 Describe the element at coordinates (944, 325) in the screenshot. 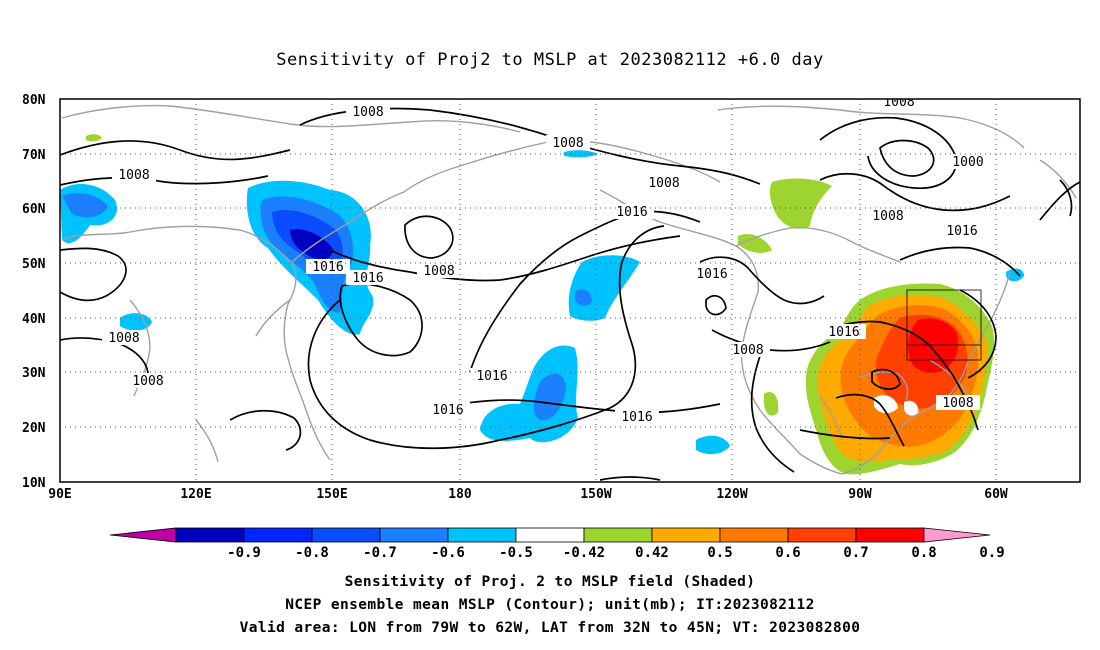

I see `valid-area-box` at that location.